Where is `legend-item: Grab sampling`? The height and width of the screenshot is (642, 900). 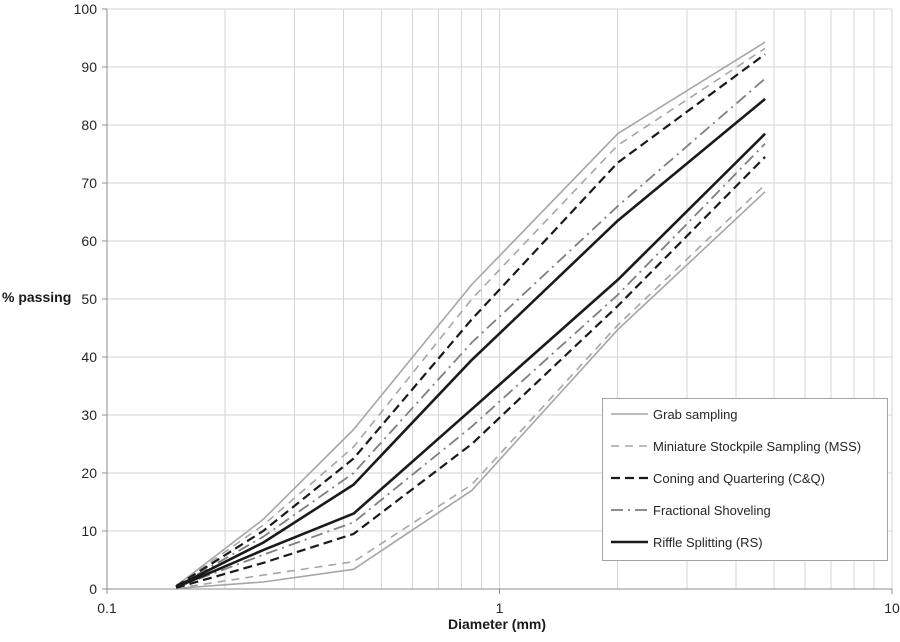 legend-item: Grab sampling is located at coordinates (674, 414).